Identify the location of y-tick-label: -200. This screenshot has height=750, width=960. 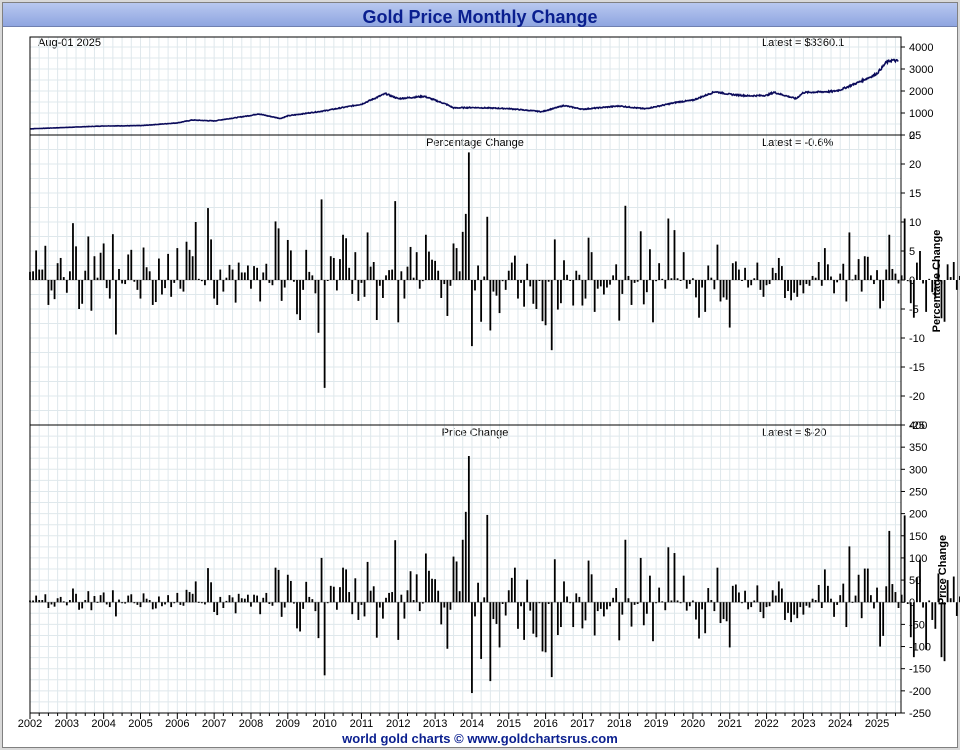
(920, 692).